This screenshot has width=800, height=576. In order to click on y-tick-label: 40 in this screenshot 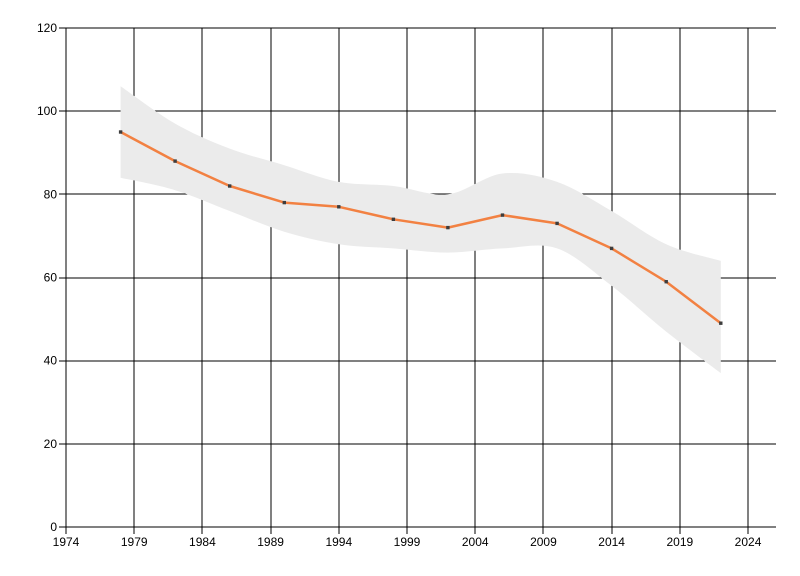, I will do `click(51, 361)`.